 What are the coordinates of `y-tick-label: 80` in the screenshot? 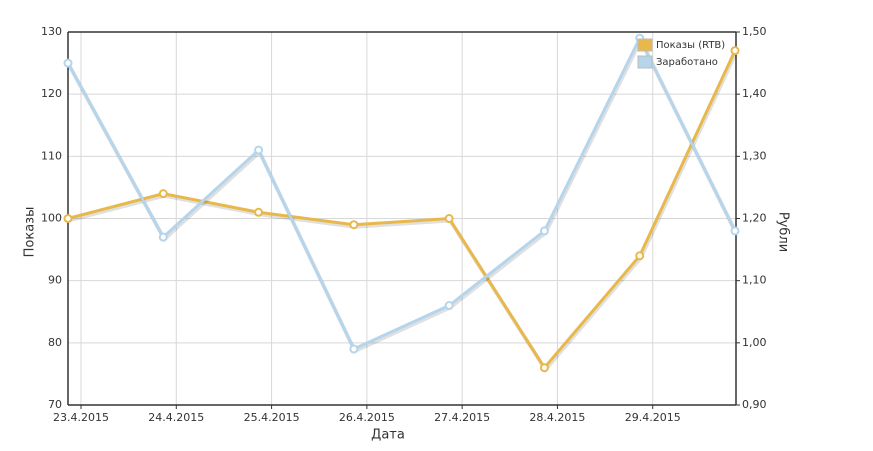 It's located at (55, 342).